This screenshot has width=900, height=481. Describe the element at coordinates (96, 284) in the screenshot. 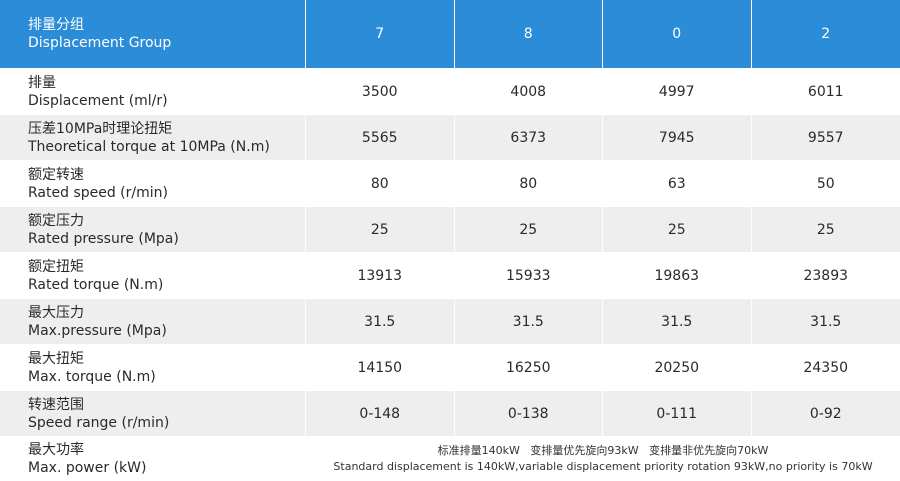

I see `row-label-en: Rated torque (N.m)` at that location.